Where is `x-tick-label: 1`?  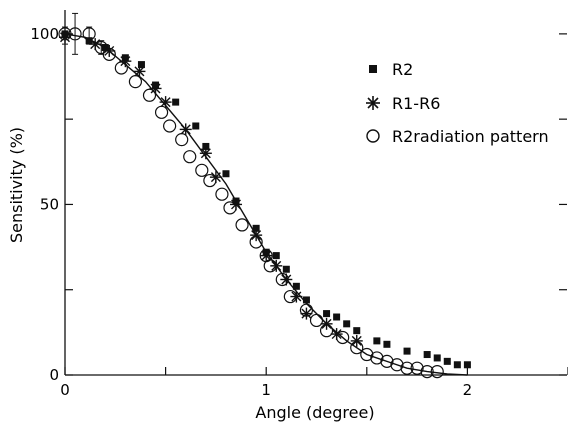 x-tick-label: 1 is located at coordinates (266, 390).